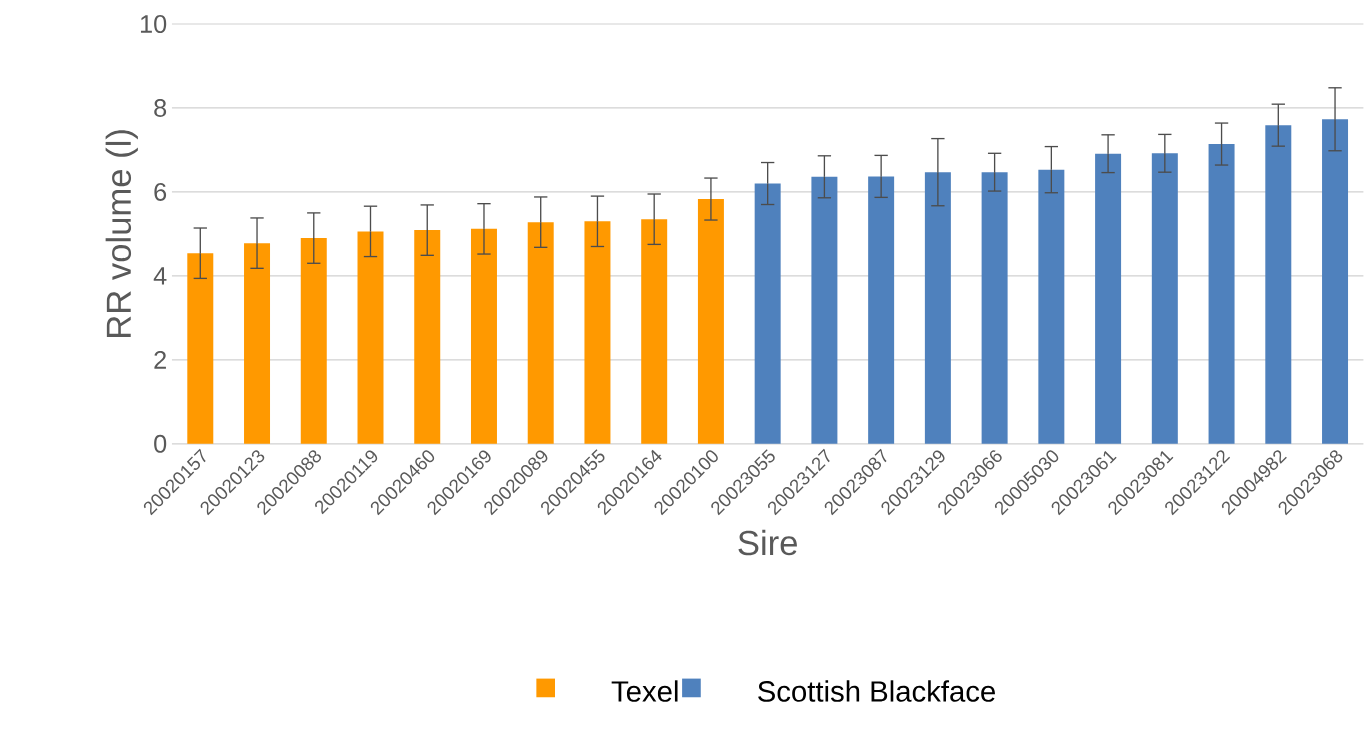 The image size is (1364, 739). Describe the element at coordinates (160, 108) in the screenshot. I see `y-tick-label: 8` at that location.